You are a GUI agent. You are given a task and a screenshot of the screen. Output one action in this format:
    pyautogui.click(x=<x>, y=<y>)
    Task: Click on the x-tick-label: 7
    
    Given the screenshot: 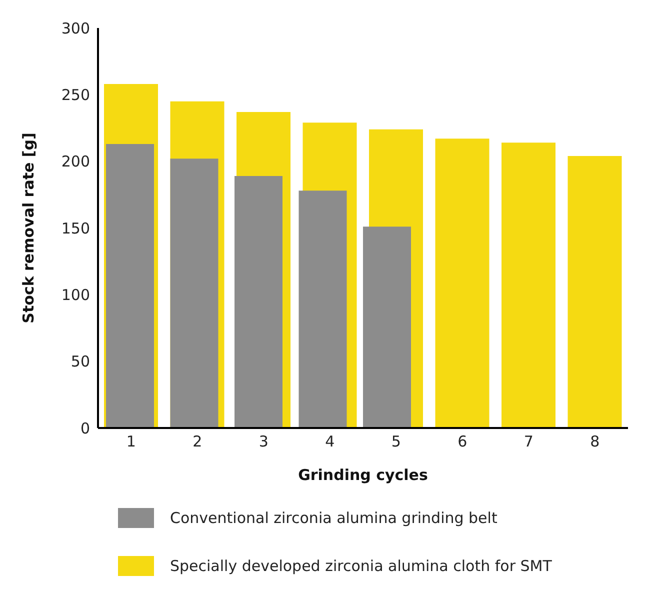 What is the action you would take?
    pyautogui.click(x=529, y=441)
    